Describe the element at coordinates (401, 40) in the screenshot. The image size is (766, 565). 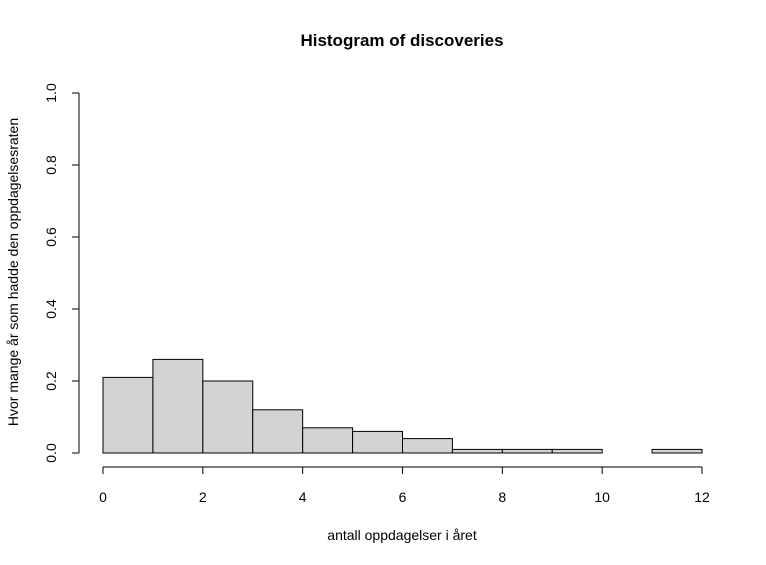
I see `chart-title: Histogram of discoveries` at that location.